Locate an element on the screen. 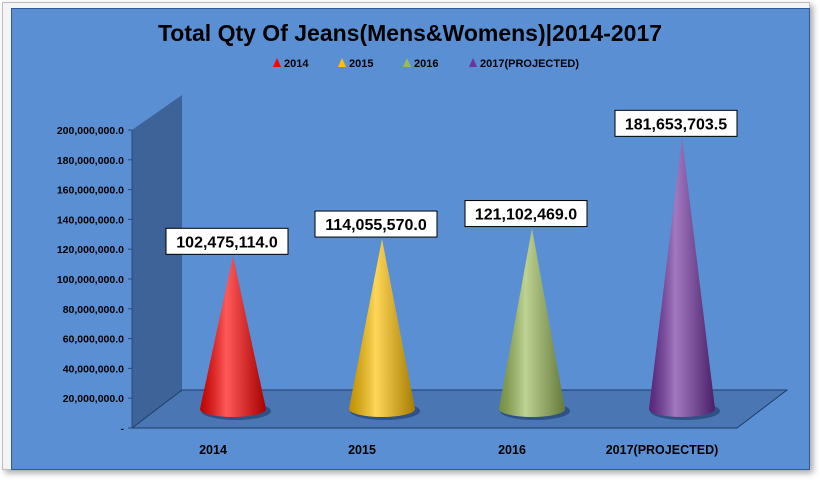 This screenshot has width=820, height=480. y-tick-label: 140,000,000.0 is located at coordinates (90, 220).